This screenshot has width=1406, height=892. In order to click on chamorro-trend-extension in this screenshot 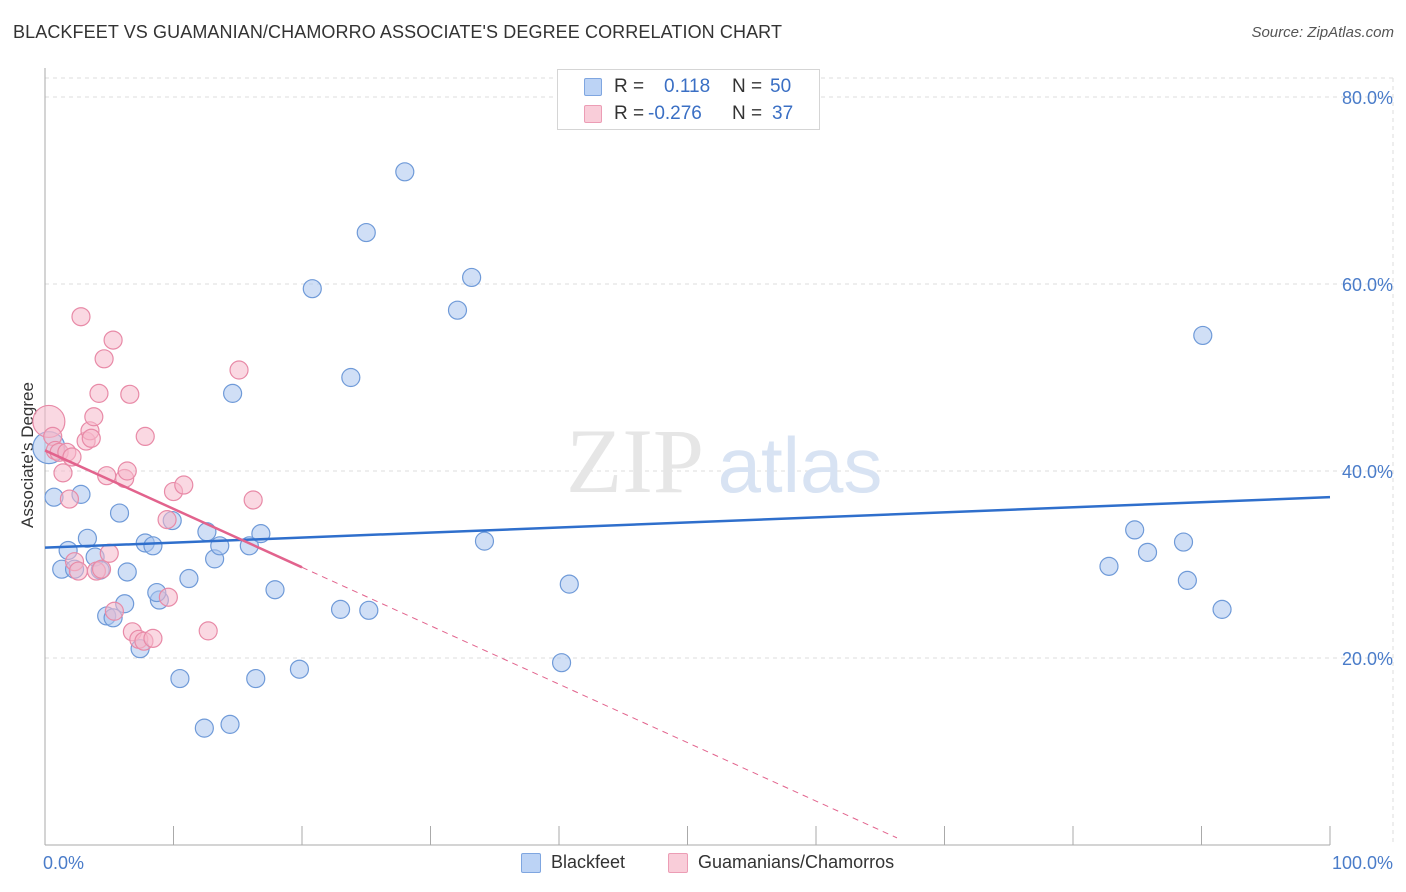, I will do `click(599, 702)`.